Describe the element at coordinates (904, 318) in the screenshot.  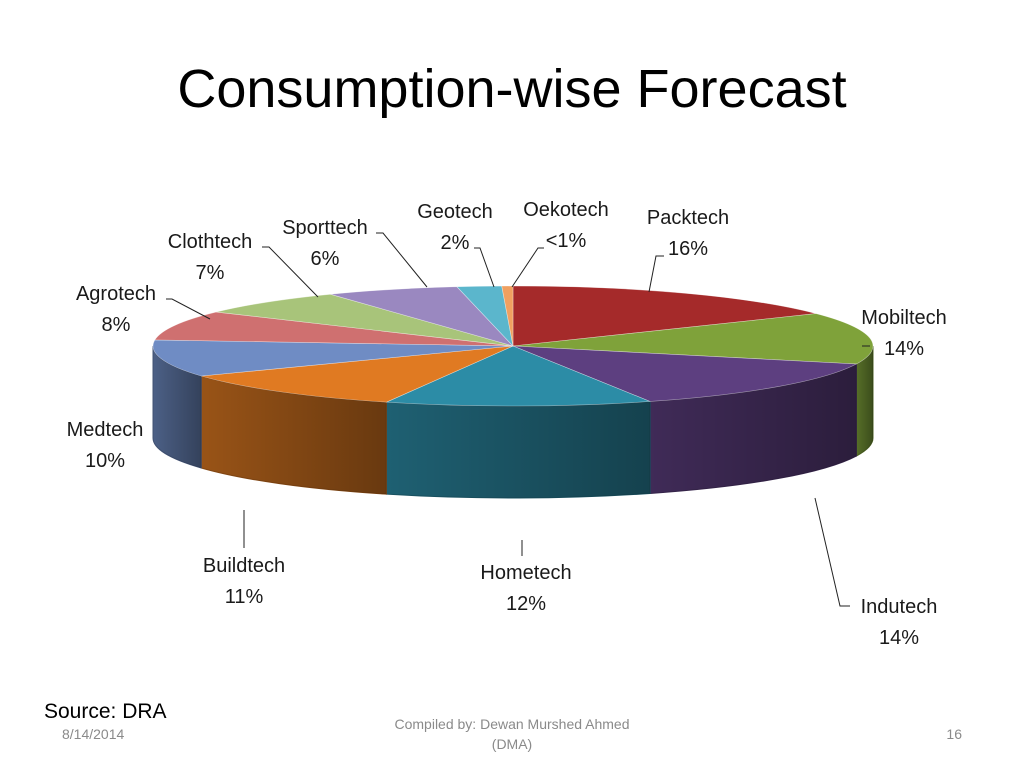
I see `slice-label-mobiltech: Mobiltech` at that location.